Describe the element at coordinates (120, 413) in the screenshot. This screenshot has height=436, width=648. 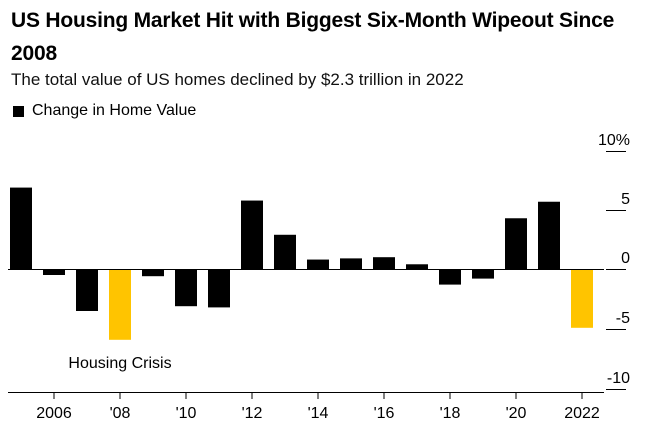
I see `x-tick-label: '08` at that location.